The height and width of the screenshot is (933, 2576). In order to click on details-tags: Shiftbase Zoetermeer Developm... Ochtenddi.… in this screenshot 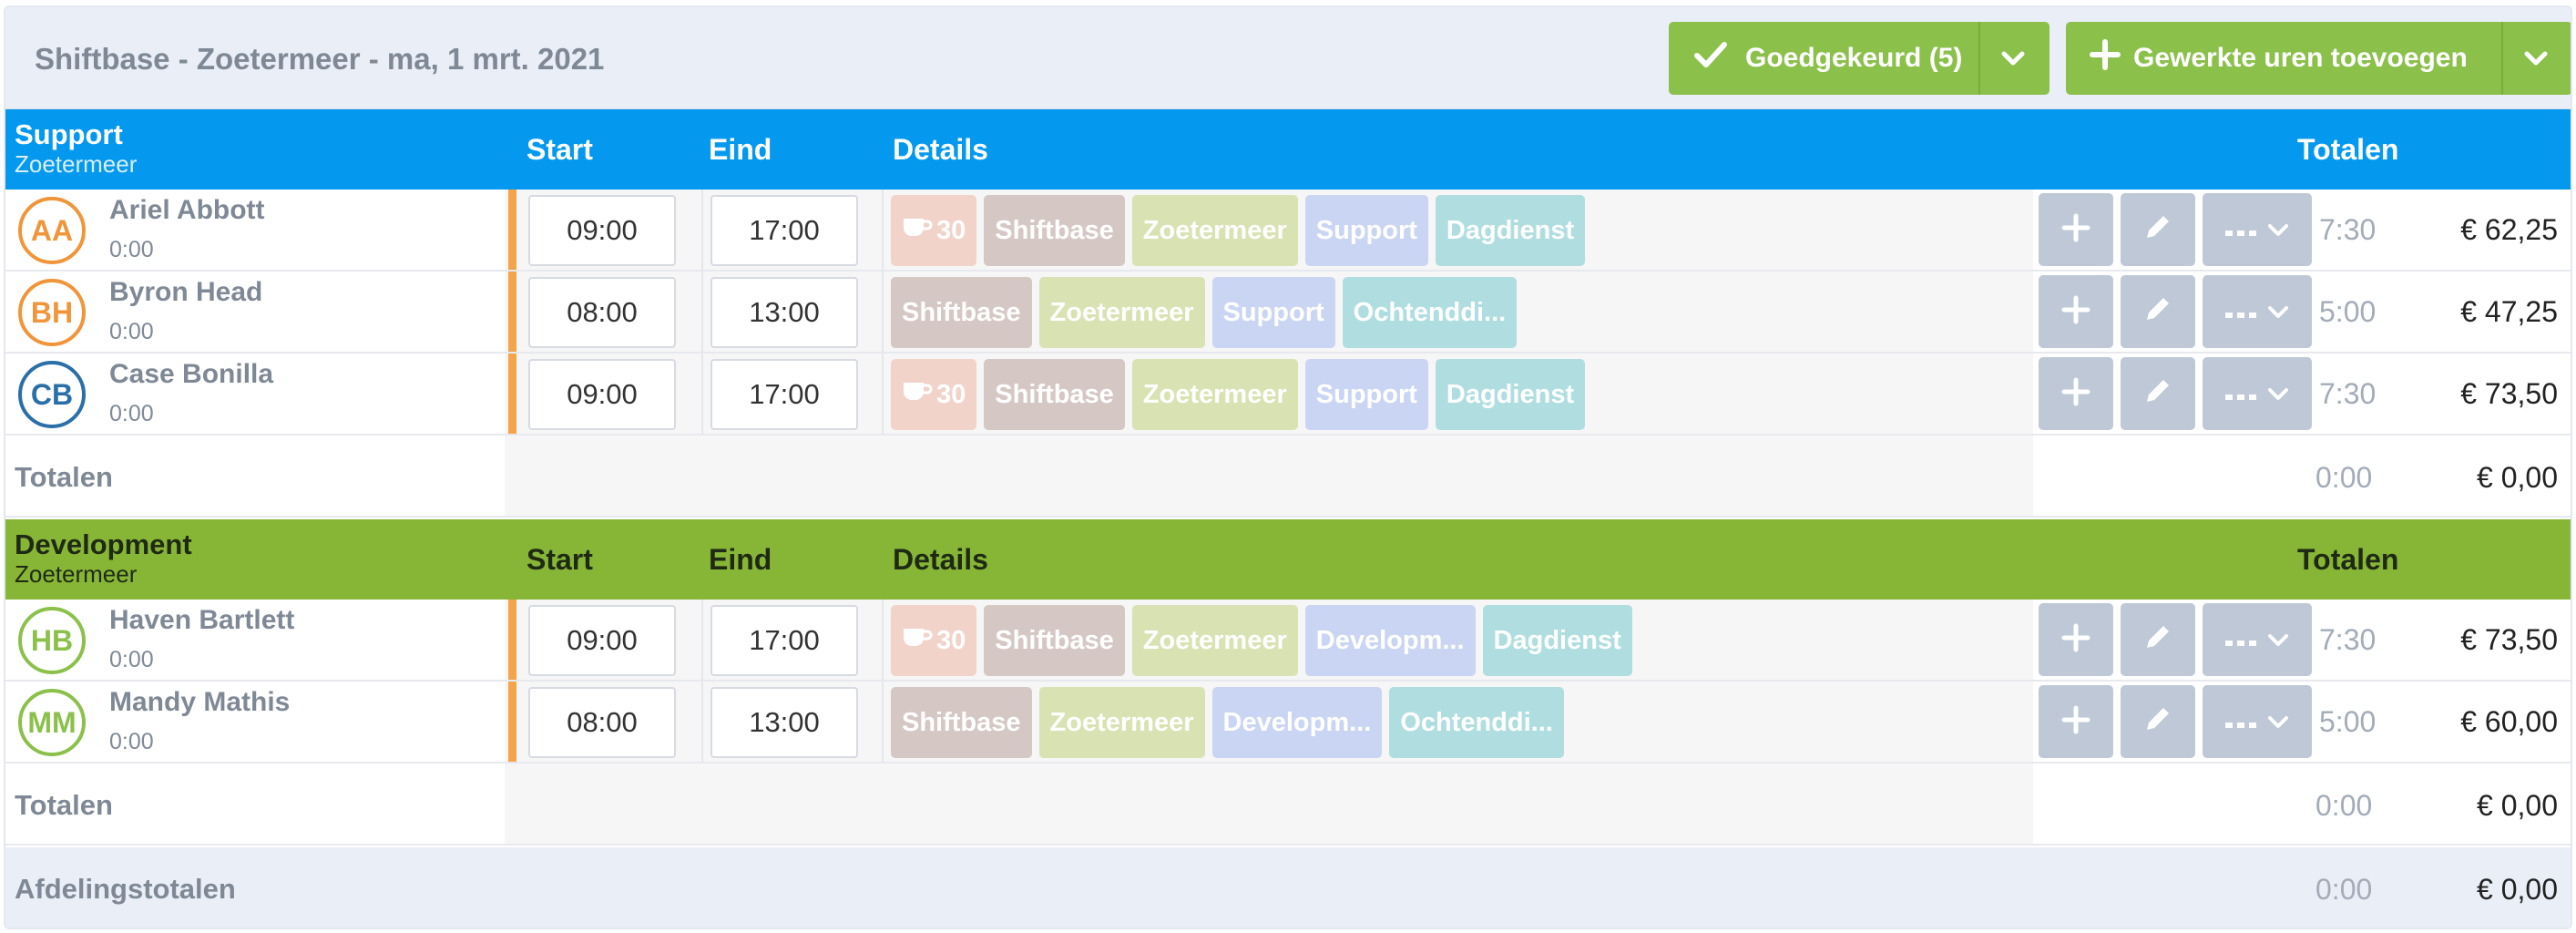, I will do `click(1227, 722)`.